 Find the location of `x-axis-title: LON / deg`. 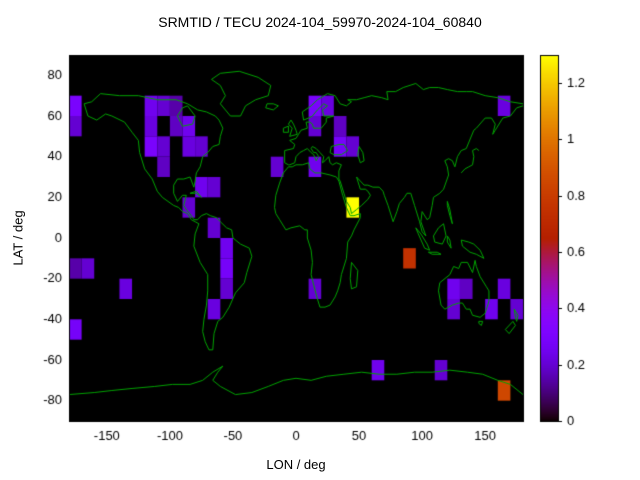

x-axis-title: LON / deg is located at coordinates (296, 464).